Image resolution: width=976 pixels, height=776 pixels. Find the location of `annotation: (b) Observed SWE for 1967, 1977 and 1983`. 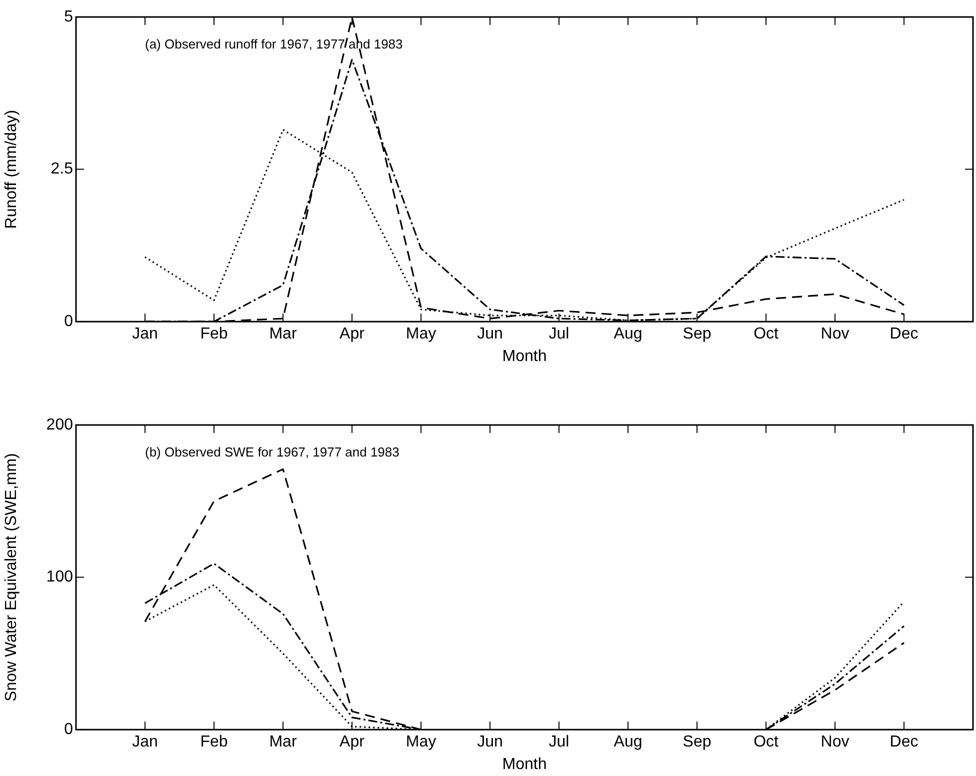

annotation: (b) Observed SWE for 1967, 1977 and 1983 is located at coordinates (272, 452).